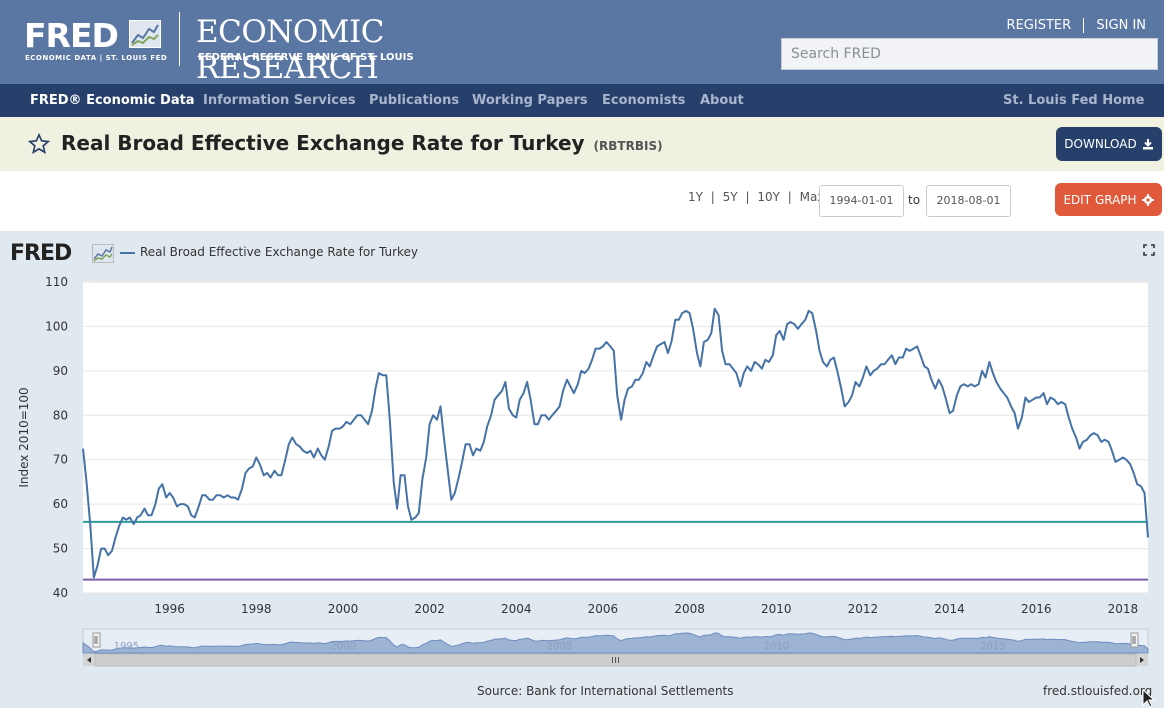 This screenshot has width=1164, height=709. What do you see at coordinates (812, 197) in the screenshot?
I see `range-max: Max` at bounding box center [812, 197].